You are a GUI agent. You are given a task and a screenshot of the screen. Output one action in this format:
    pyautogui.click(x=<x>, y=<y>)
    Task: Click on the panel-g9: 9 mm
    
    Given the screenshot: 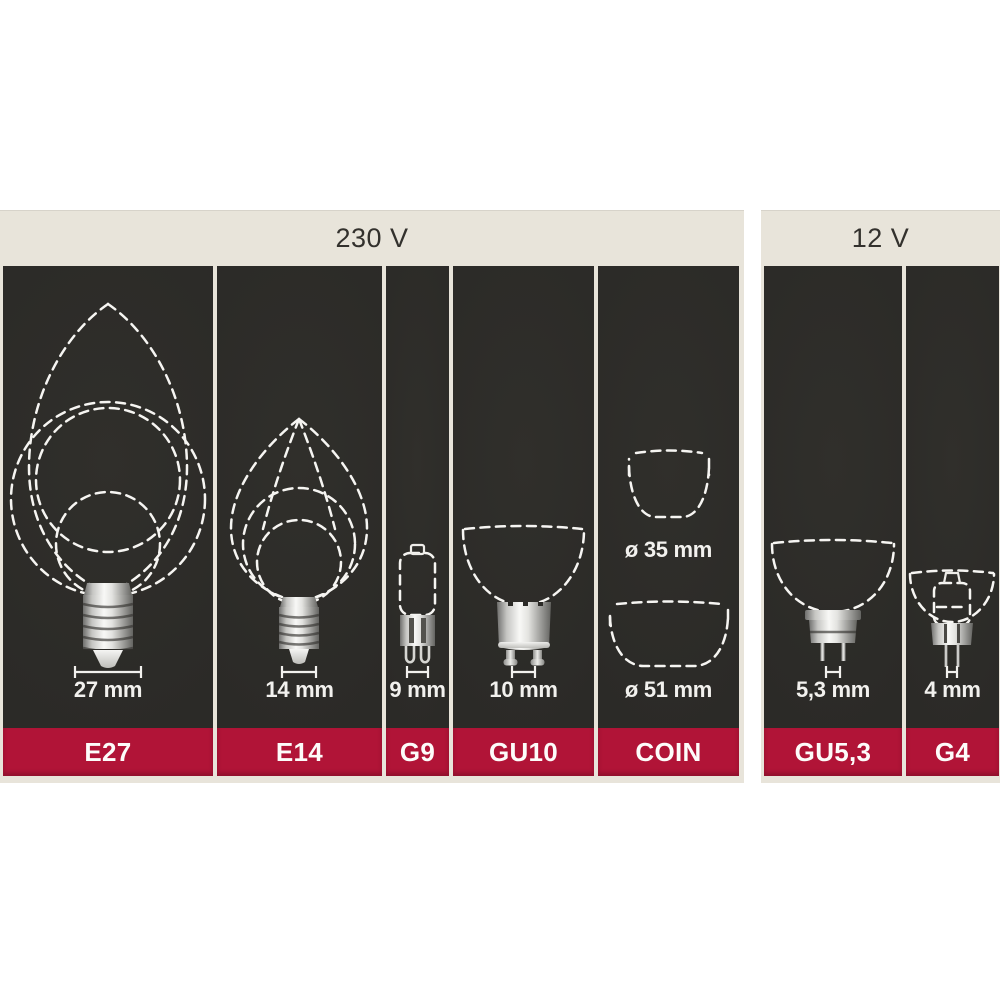 What is the action you would take?
    pyautogui.click(x=417, y=497)
    